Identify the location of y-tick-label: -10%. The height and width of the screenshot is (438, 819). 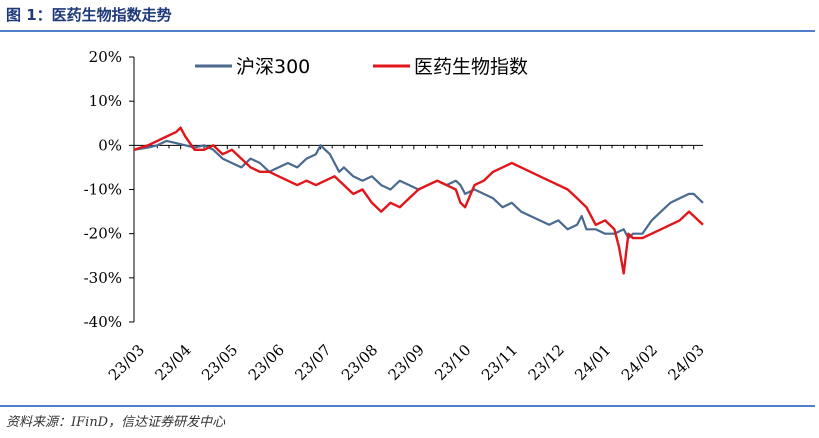
(103, 190).